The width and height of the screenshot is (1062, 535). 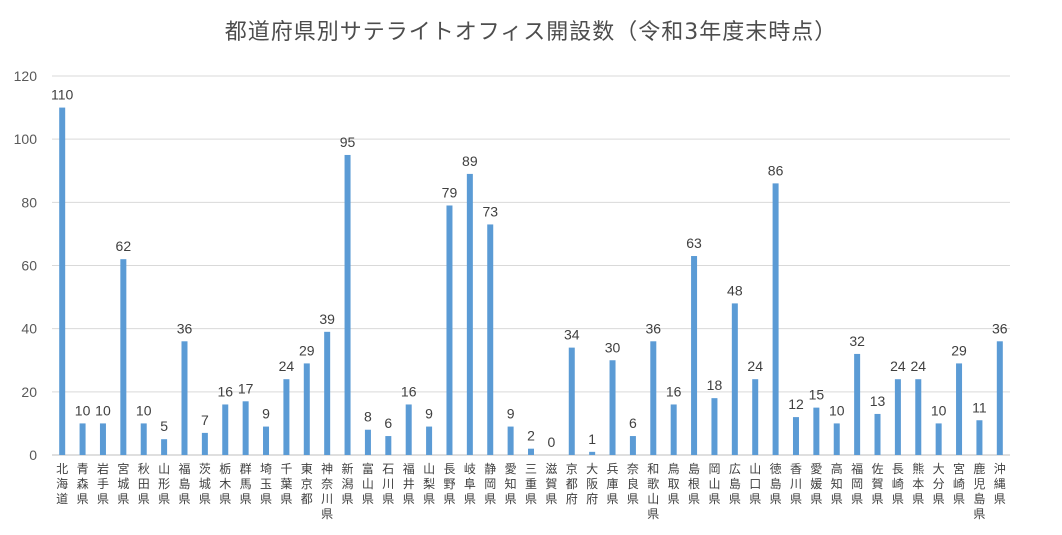 I want to click on data-label: 86, so click(x=776, y=170).